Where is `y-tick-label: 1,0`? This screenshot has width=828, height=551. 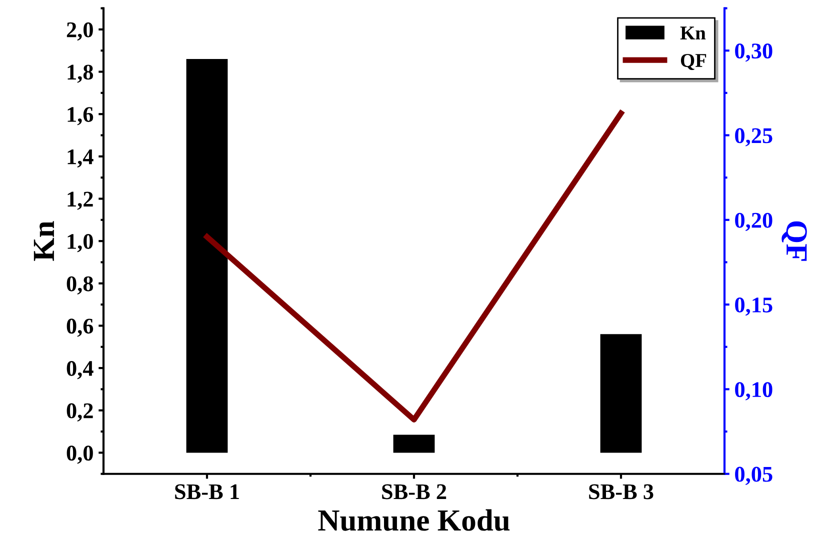
y-tick-label: 1,0 is located at coordinates (80, 243).